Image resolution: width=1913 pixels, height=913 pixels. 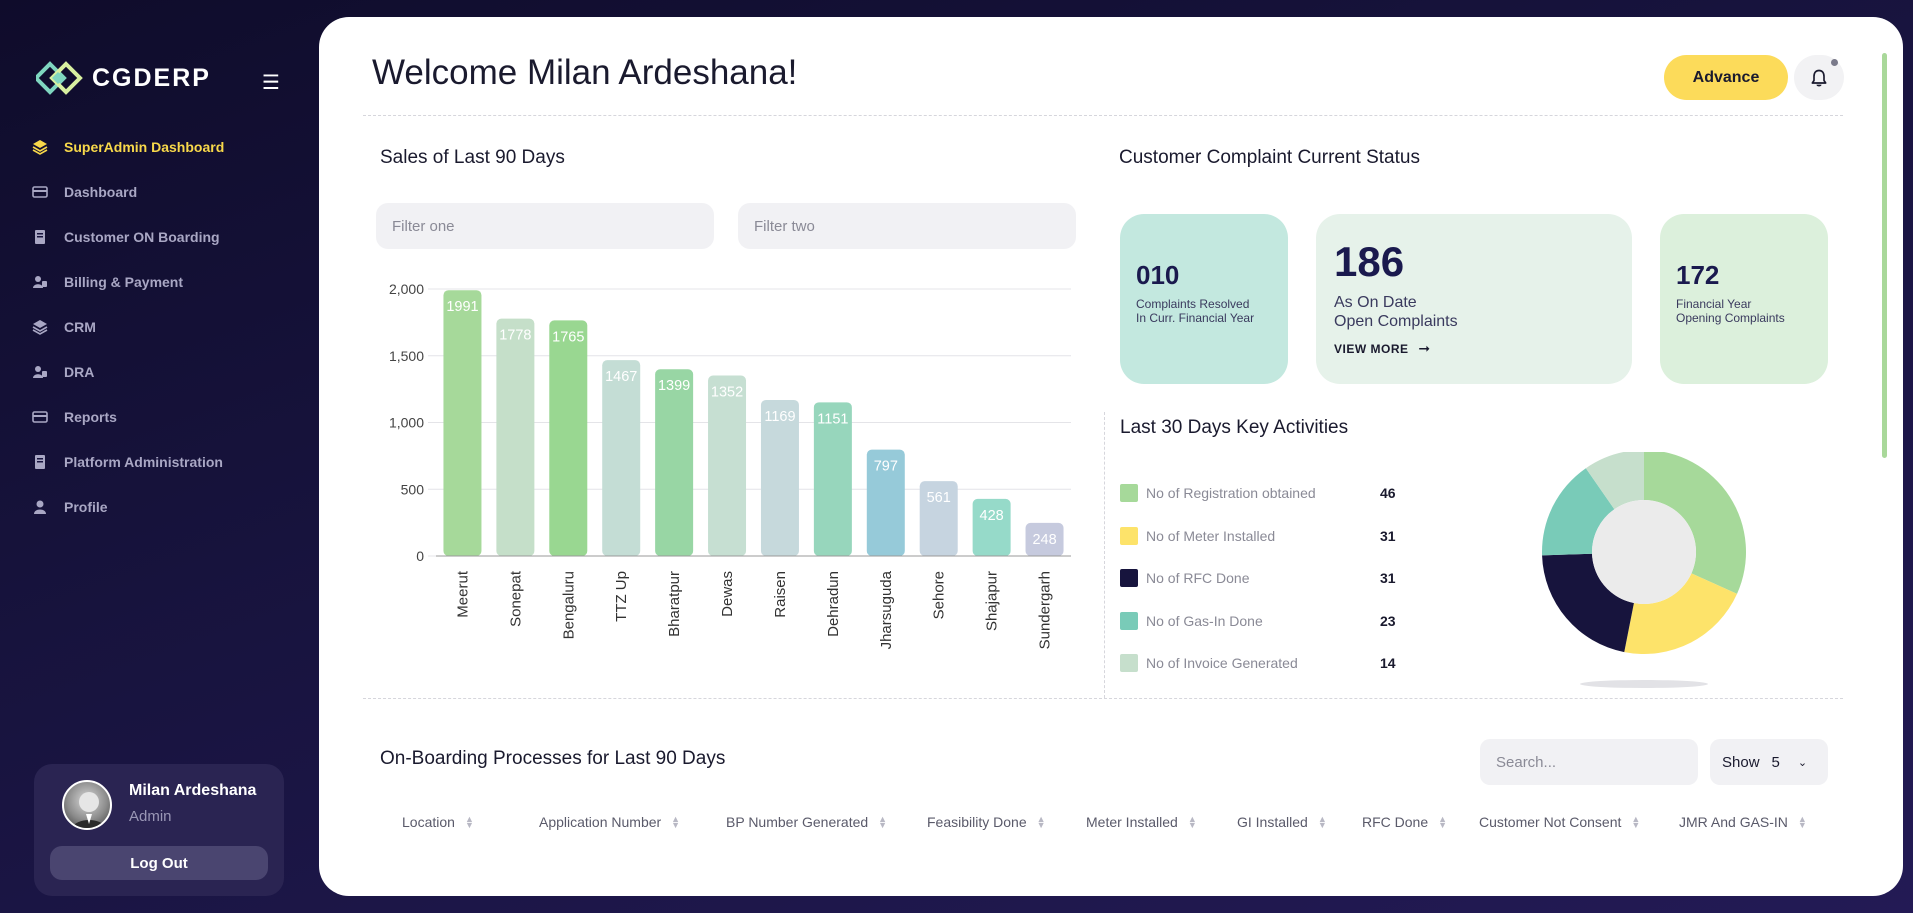 What do you see at coordinates (1733, 822) in the screenshot?
I see `column-header-label: JMR And GAS-IN` at bounding box center [1733, 822].